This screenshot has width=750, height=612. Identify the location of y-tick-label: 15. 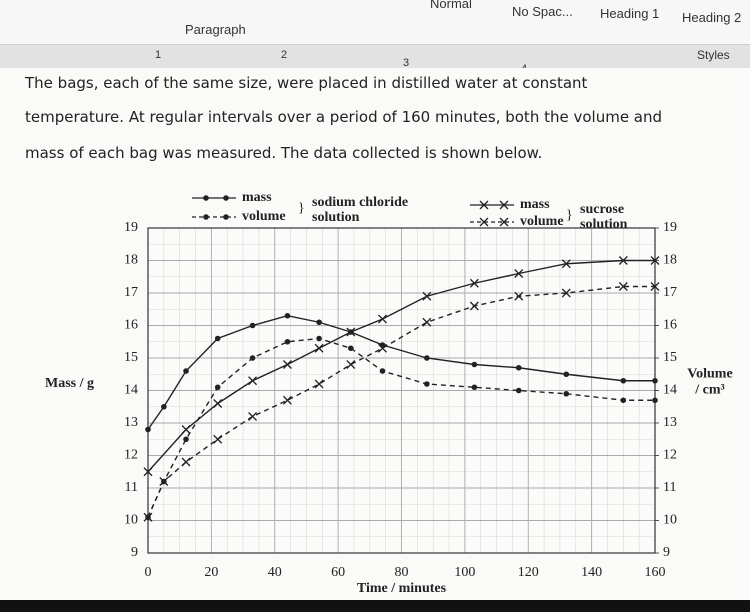
(131, 357).